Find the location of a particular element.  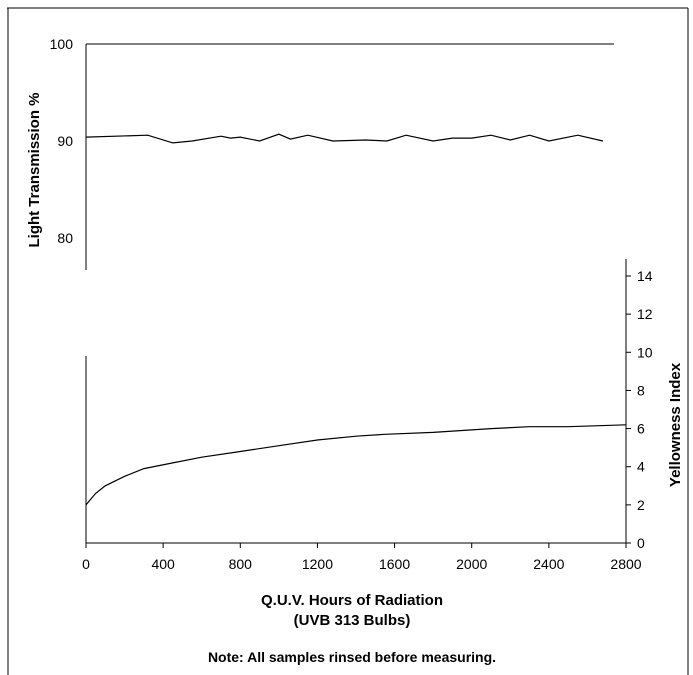

x-tick-label: 1200 is located at coordinates (317, 564).